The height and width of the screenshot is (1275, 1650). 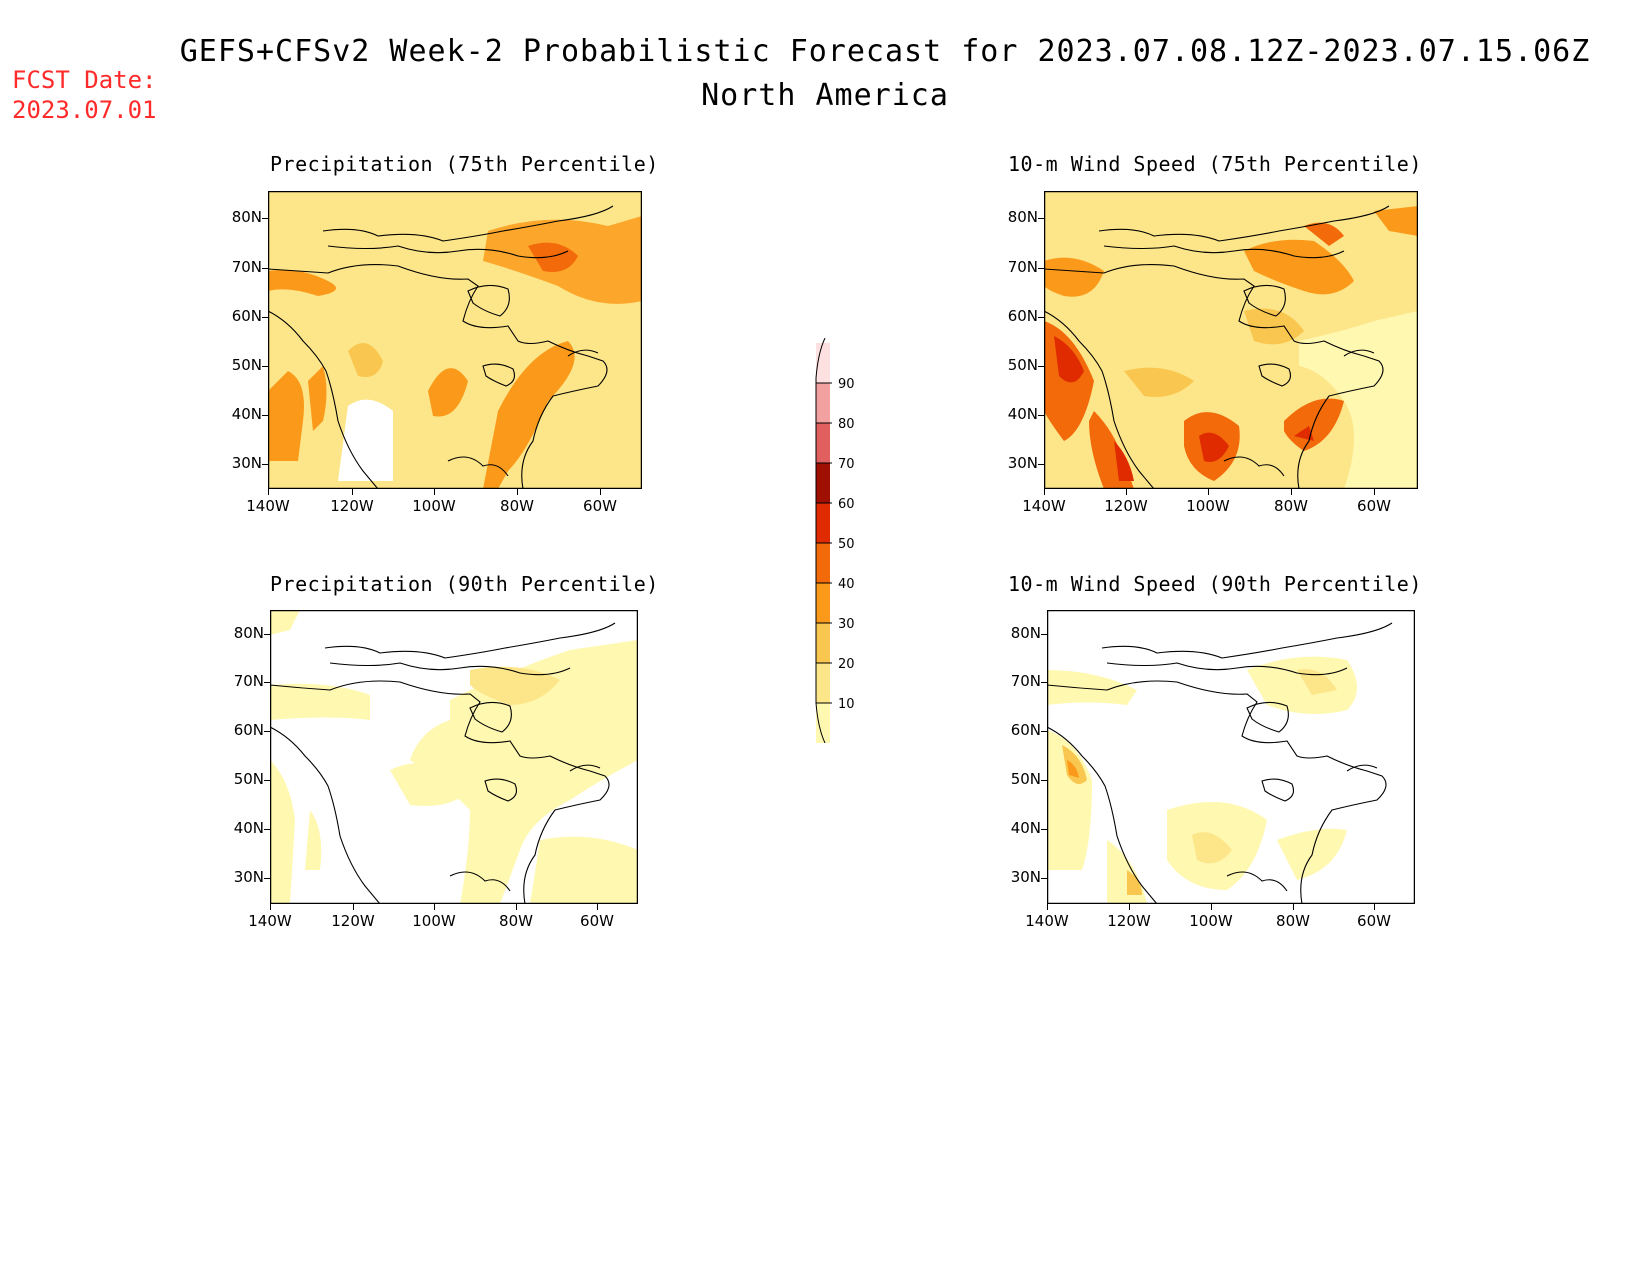 I want to click on fcst-date-label: FCST Date:, so click(x=84, y=80).